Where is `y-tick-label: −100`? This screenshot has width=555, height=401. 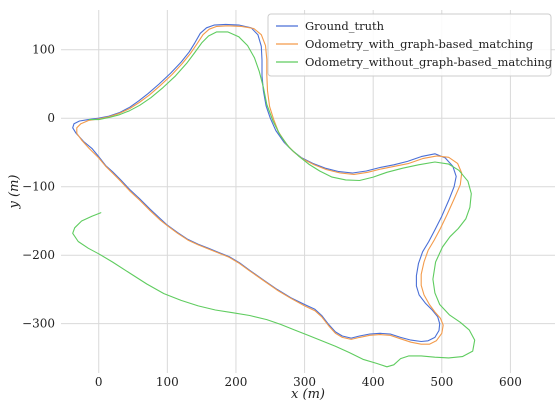
y-tick-label: −100 is located at coordinates (38, 187).